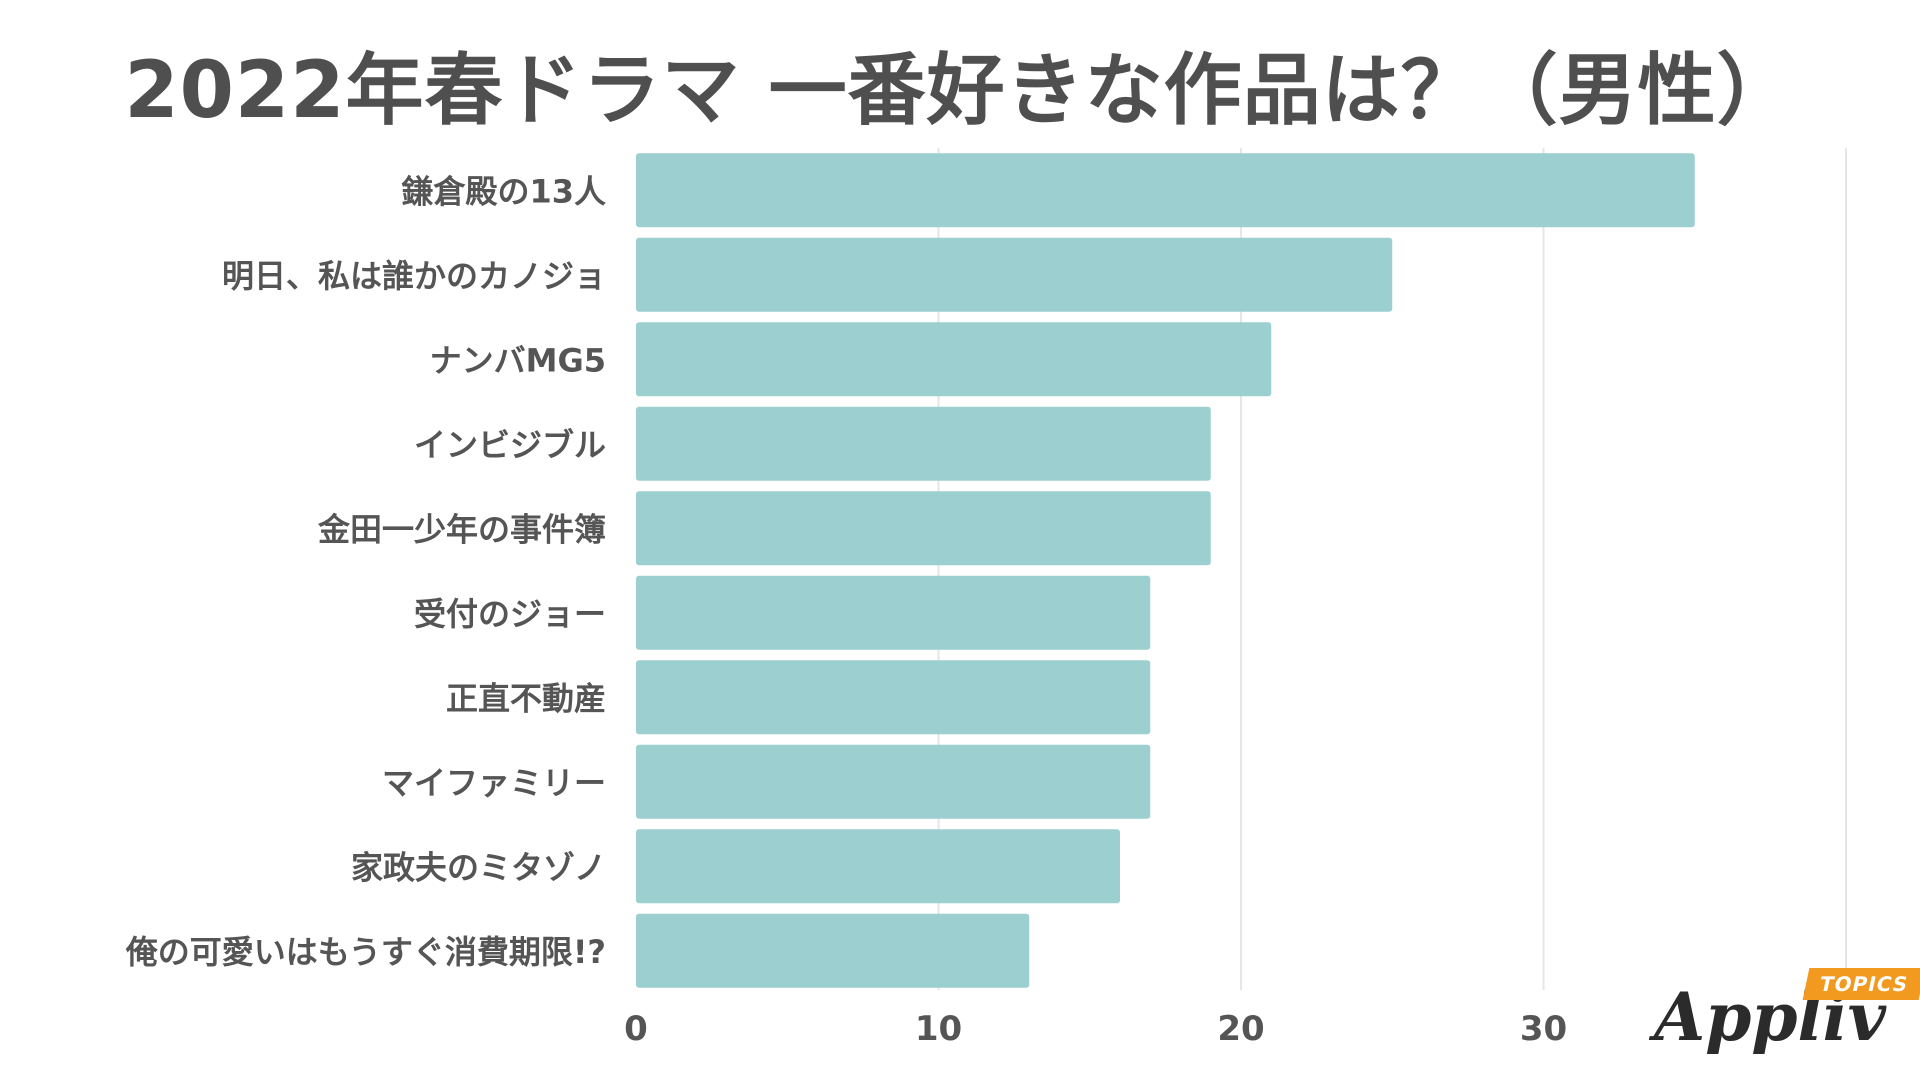 The image size is (1920, 1080). What do you see at coordinates (1785, 1010) in the screenshot?
I see `appliv-logo: Appliv TOPICS` at bounding box center [1785, 1010].